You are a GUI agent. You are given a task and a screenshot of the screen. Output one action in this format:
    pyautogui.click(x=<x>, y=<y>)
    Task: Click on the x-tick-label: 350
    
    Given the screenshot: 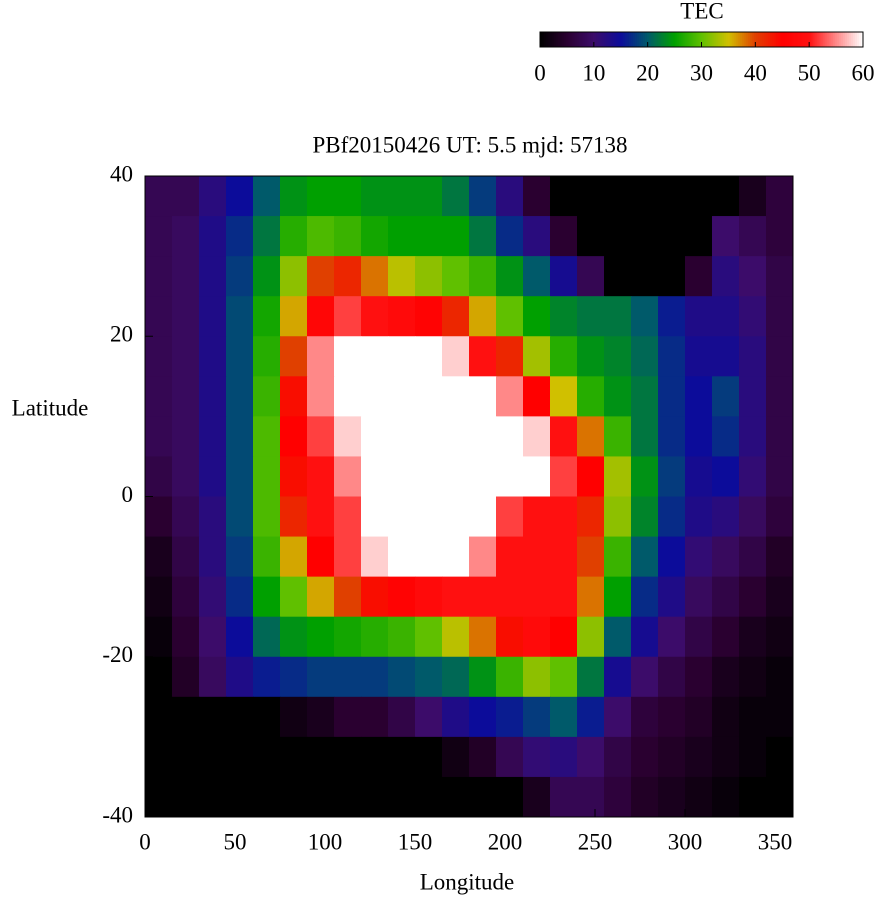 What is the action you would take?
    pyautogui.click(x=775, y=841)
    